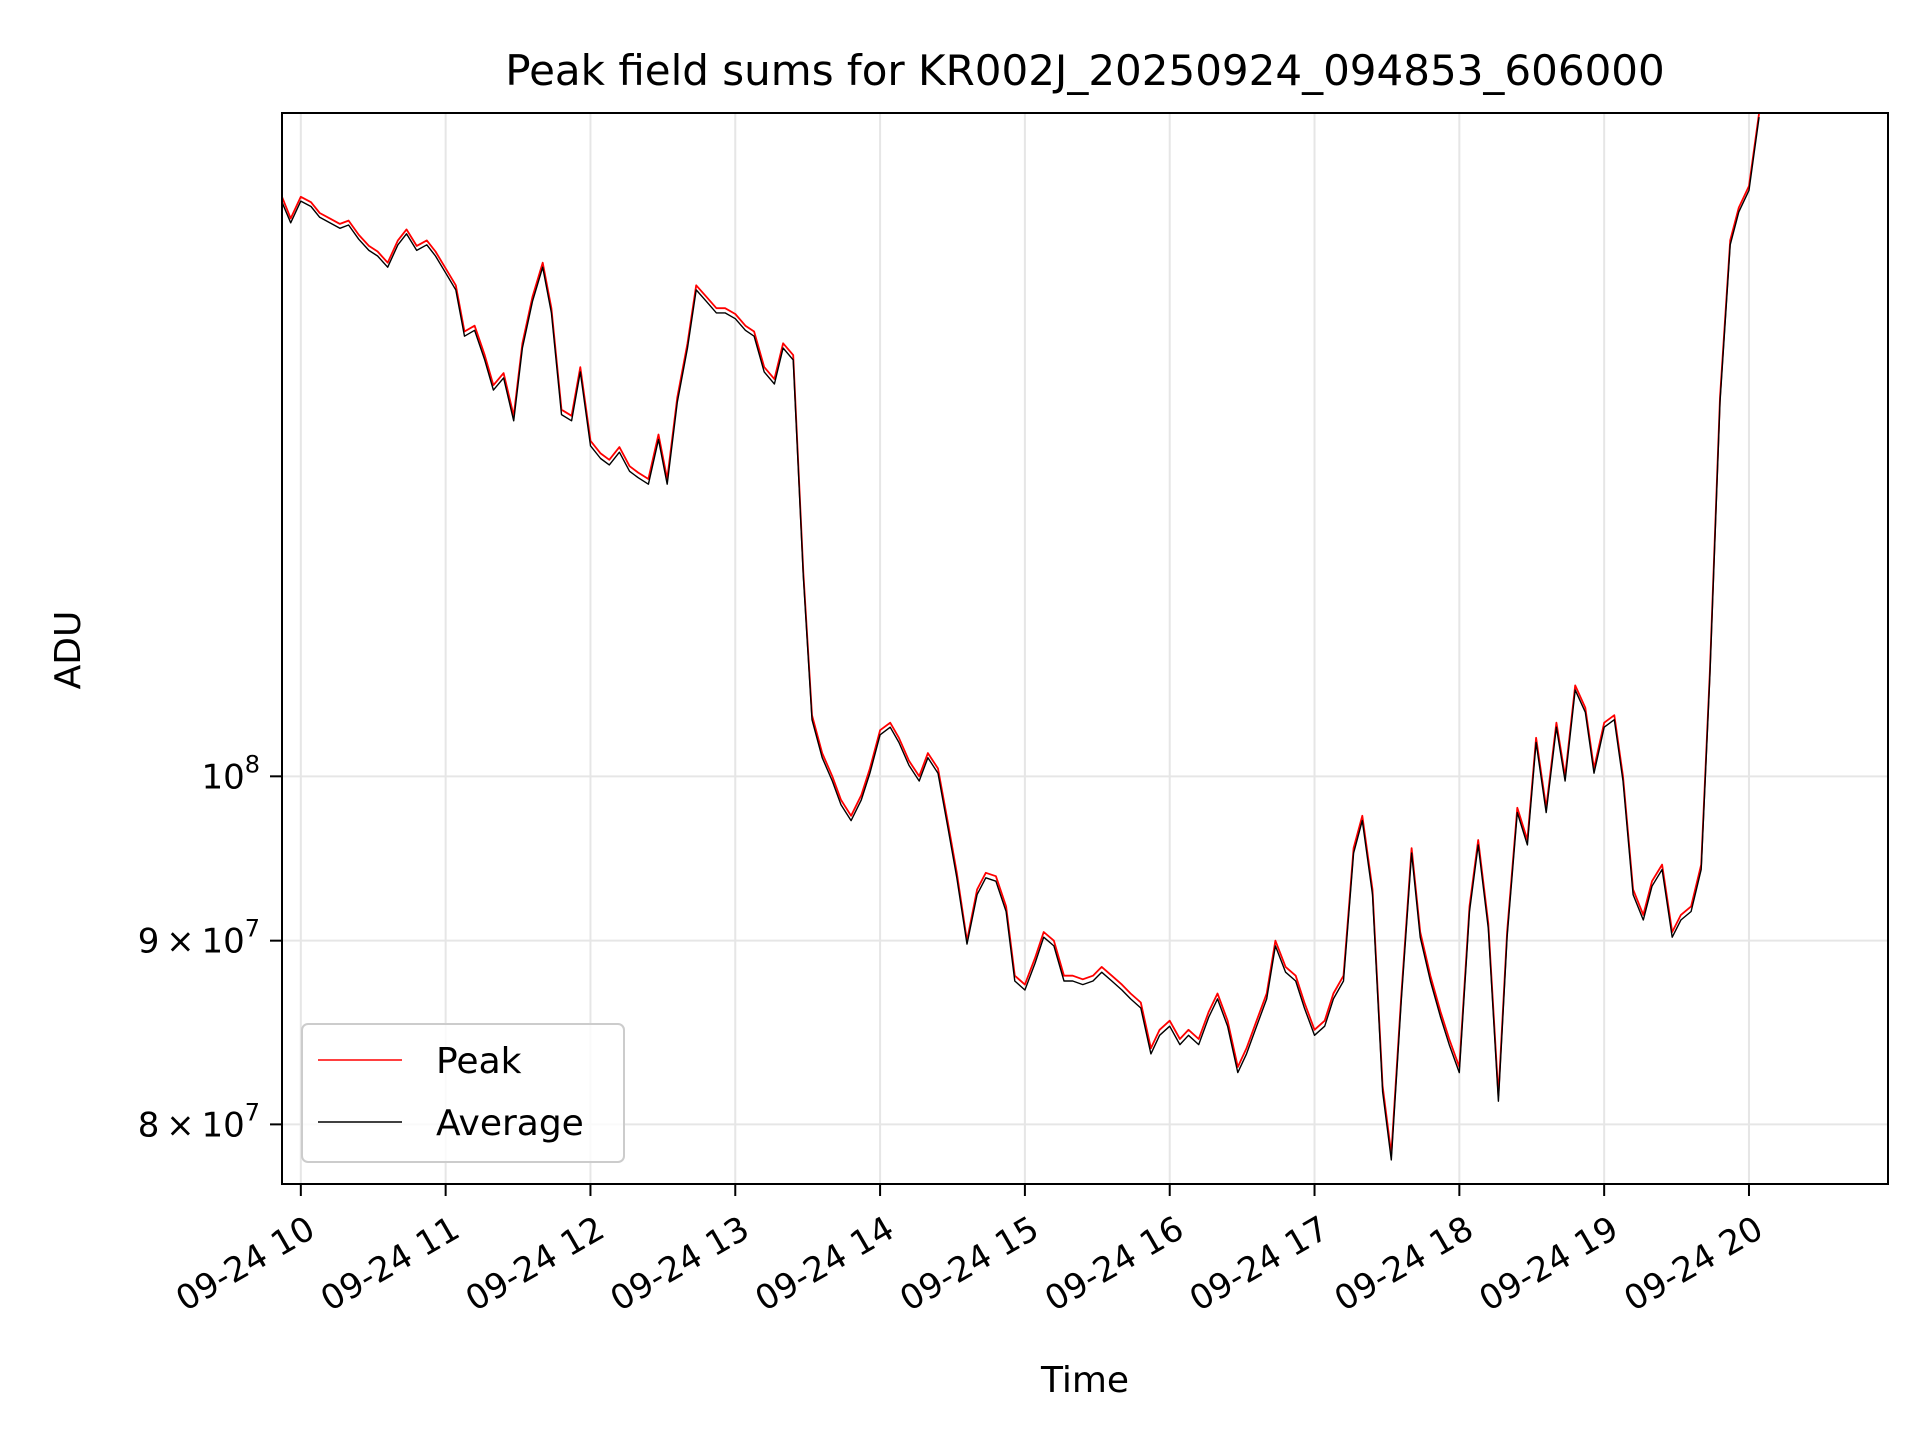 The image size is (1920, 1440). I want to click on x-axis-label: Time, so click(1084, 1380).